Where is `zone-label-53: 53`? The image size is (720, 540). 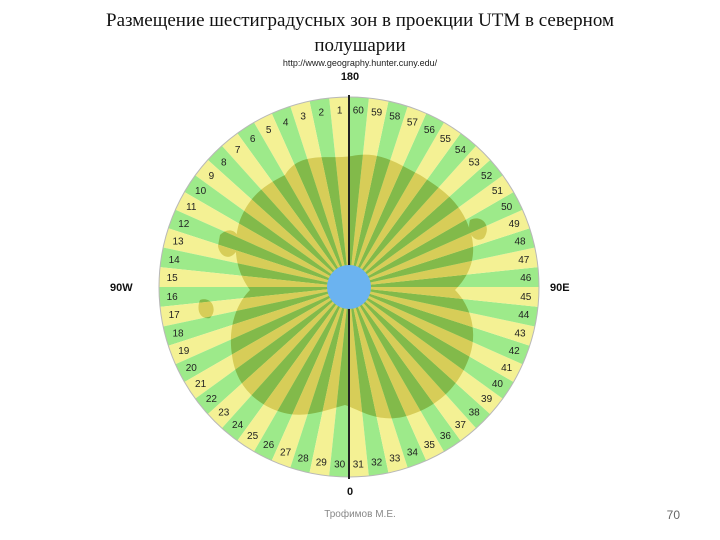 zone-label-53: 53 is located at coordinates (475, 162).